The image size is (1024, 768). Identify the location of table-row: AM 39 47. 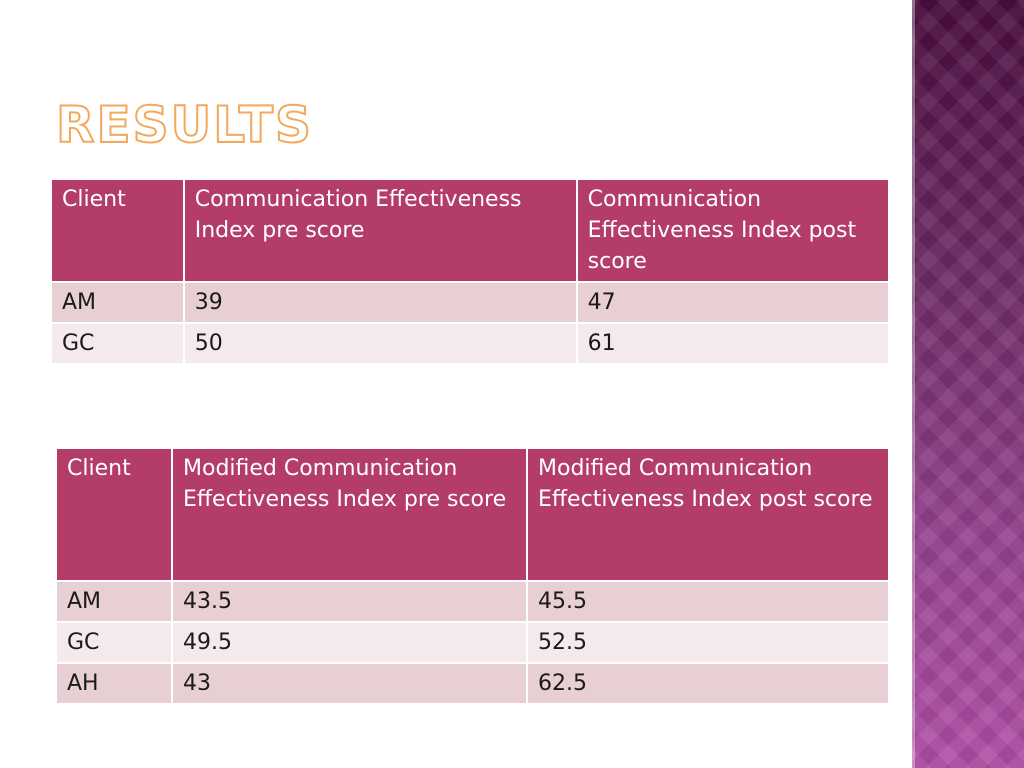
(470, 302).